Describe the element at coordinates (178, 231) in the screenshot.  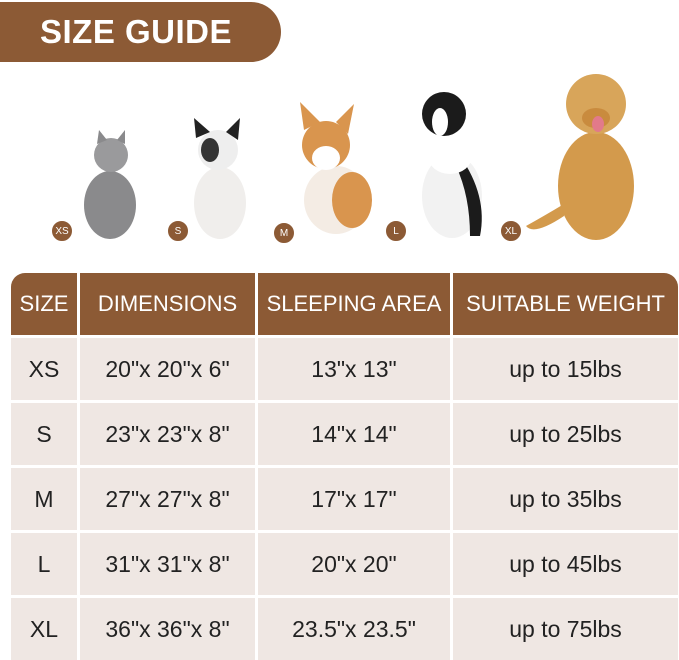
I see `size-badge-s: S` at that location.